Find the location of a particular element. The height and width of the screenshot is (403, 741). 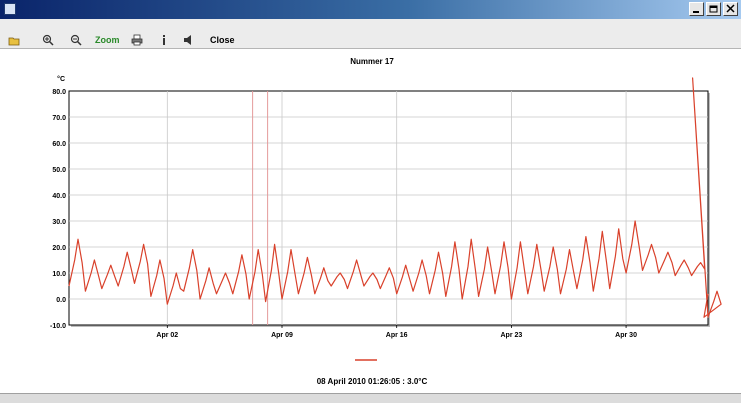

y-tick-label: 10.0 is located at coordinates (59, 274).